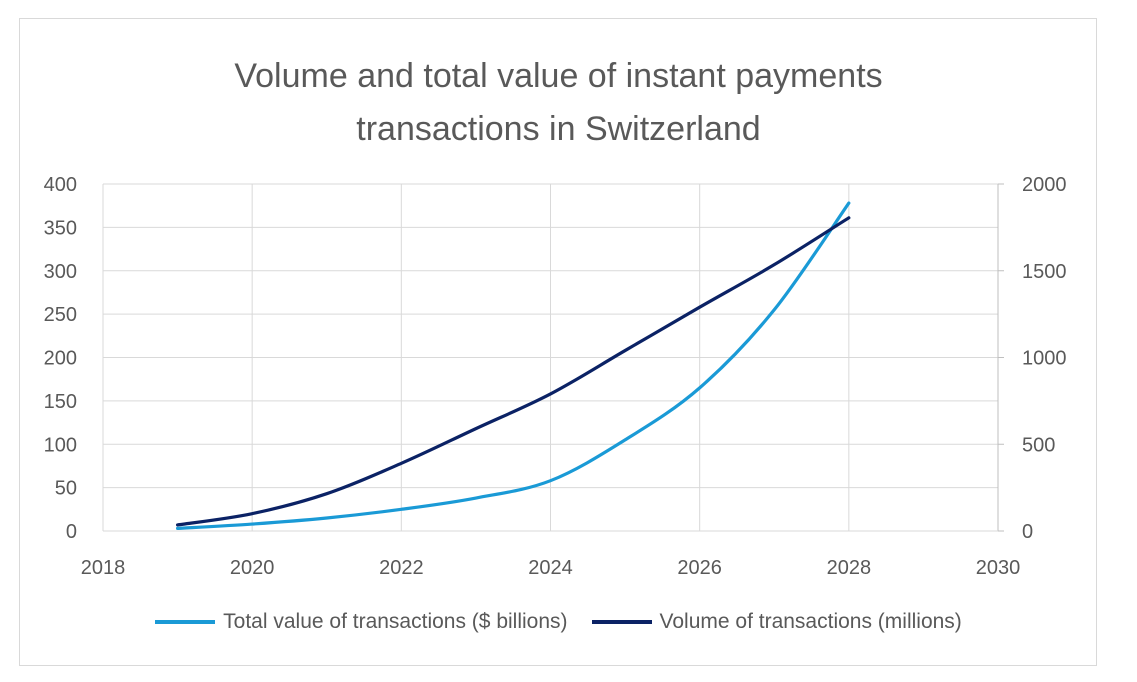 The image size is (1137, 682). Describe the element at coordinates (252, 568) in the screenshot. I see `x-axis-tick-label: 2020` at that location.